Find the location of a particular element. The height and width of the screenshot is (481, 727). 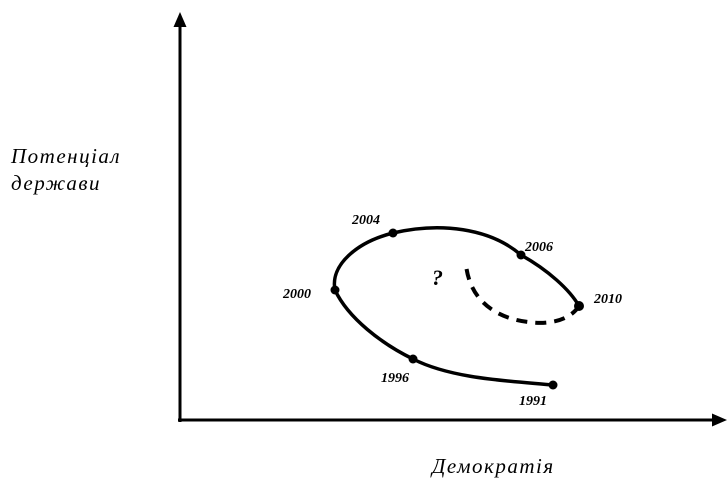

uncertain-trajectory-curve is located at coordinates (522, 294).